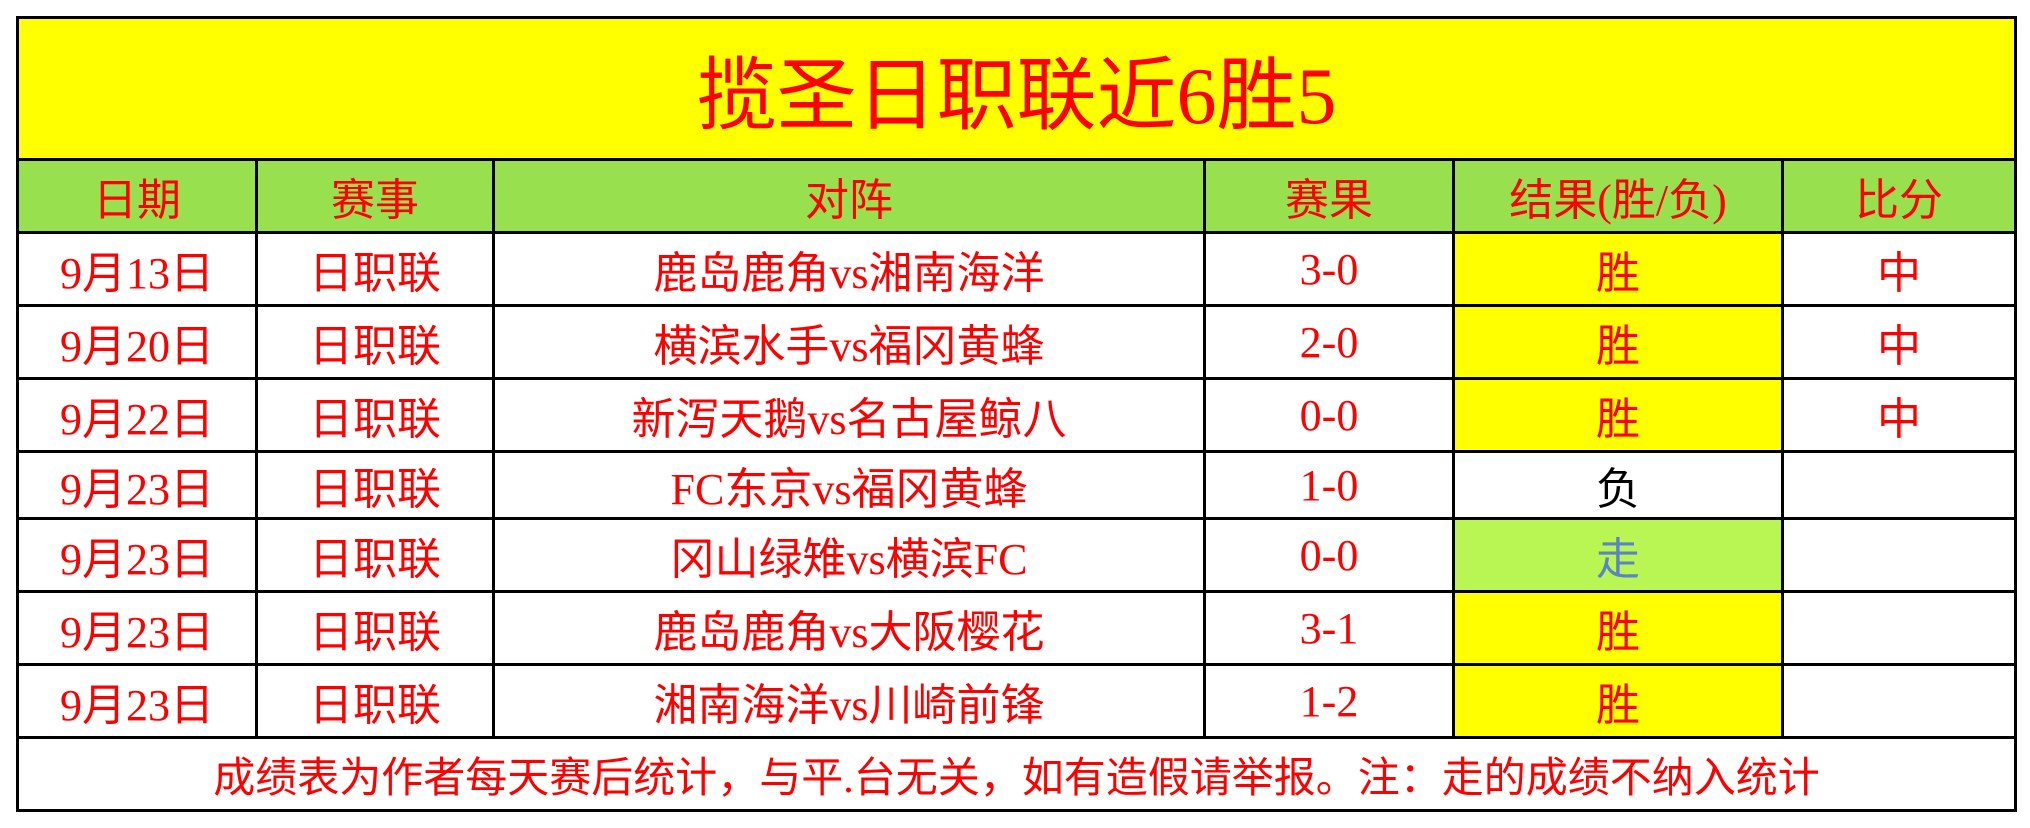  I want to click on footer-note: 成绩表为作者每天赛后统计，与平.台无关，如有造假请举报。注：走的成绩不纳入统计, so click(1016, 774).